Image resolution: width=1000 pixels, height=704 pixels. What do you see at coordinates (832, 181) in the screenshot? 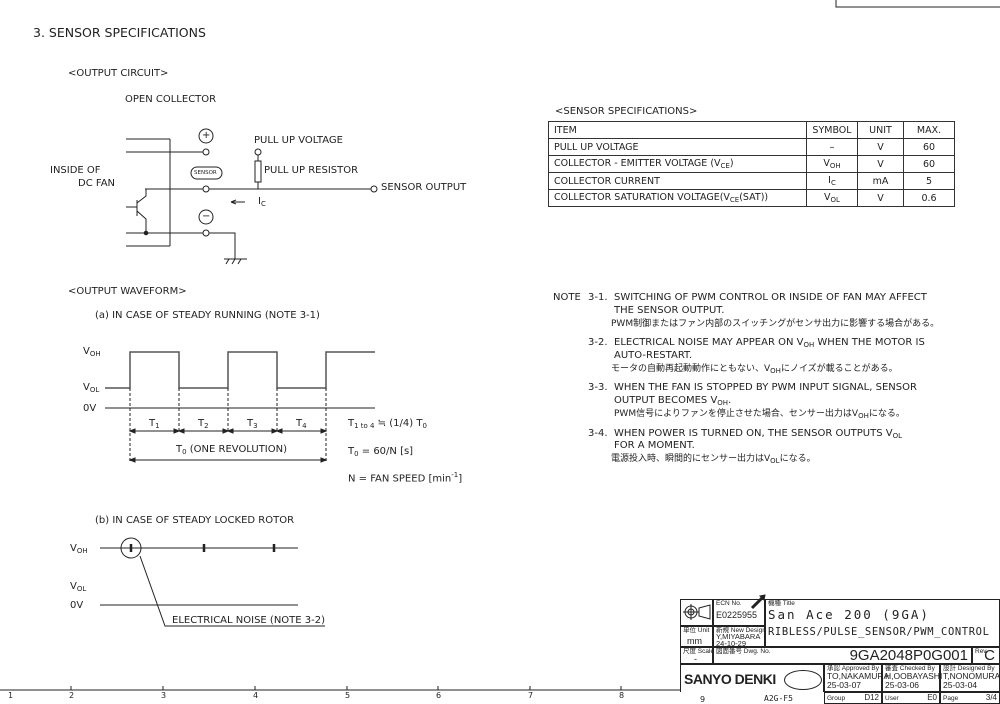
I see `cell-symbol: IC` at bounding box center [832, 181].